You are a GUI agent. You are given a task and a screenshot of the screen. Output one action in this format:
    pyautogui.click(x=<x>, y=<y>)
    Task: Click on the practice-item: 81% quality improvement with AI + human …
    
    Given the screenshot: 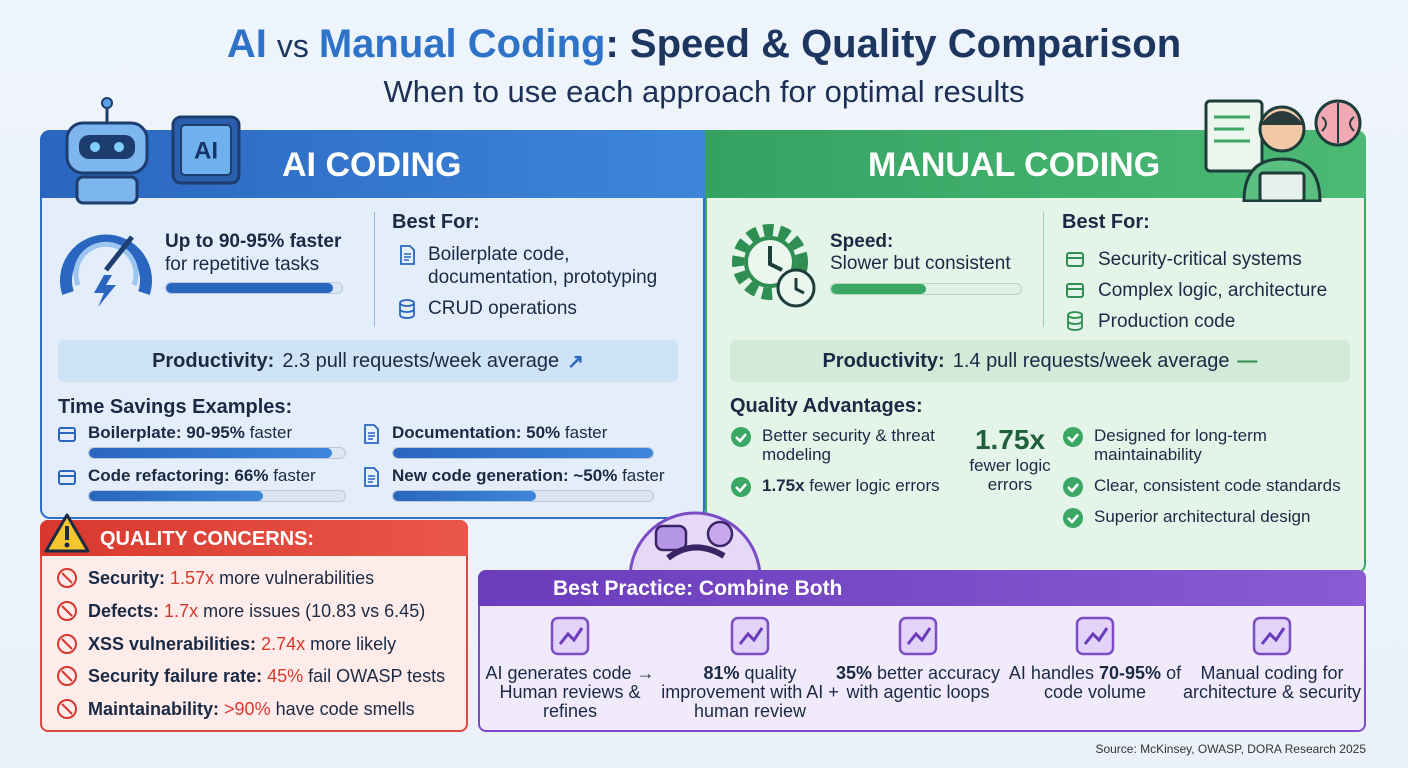 What is the action you would take?
    pyautogui.click(x=750, y=692)
    